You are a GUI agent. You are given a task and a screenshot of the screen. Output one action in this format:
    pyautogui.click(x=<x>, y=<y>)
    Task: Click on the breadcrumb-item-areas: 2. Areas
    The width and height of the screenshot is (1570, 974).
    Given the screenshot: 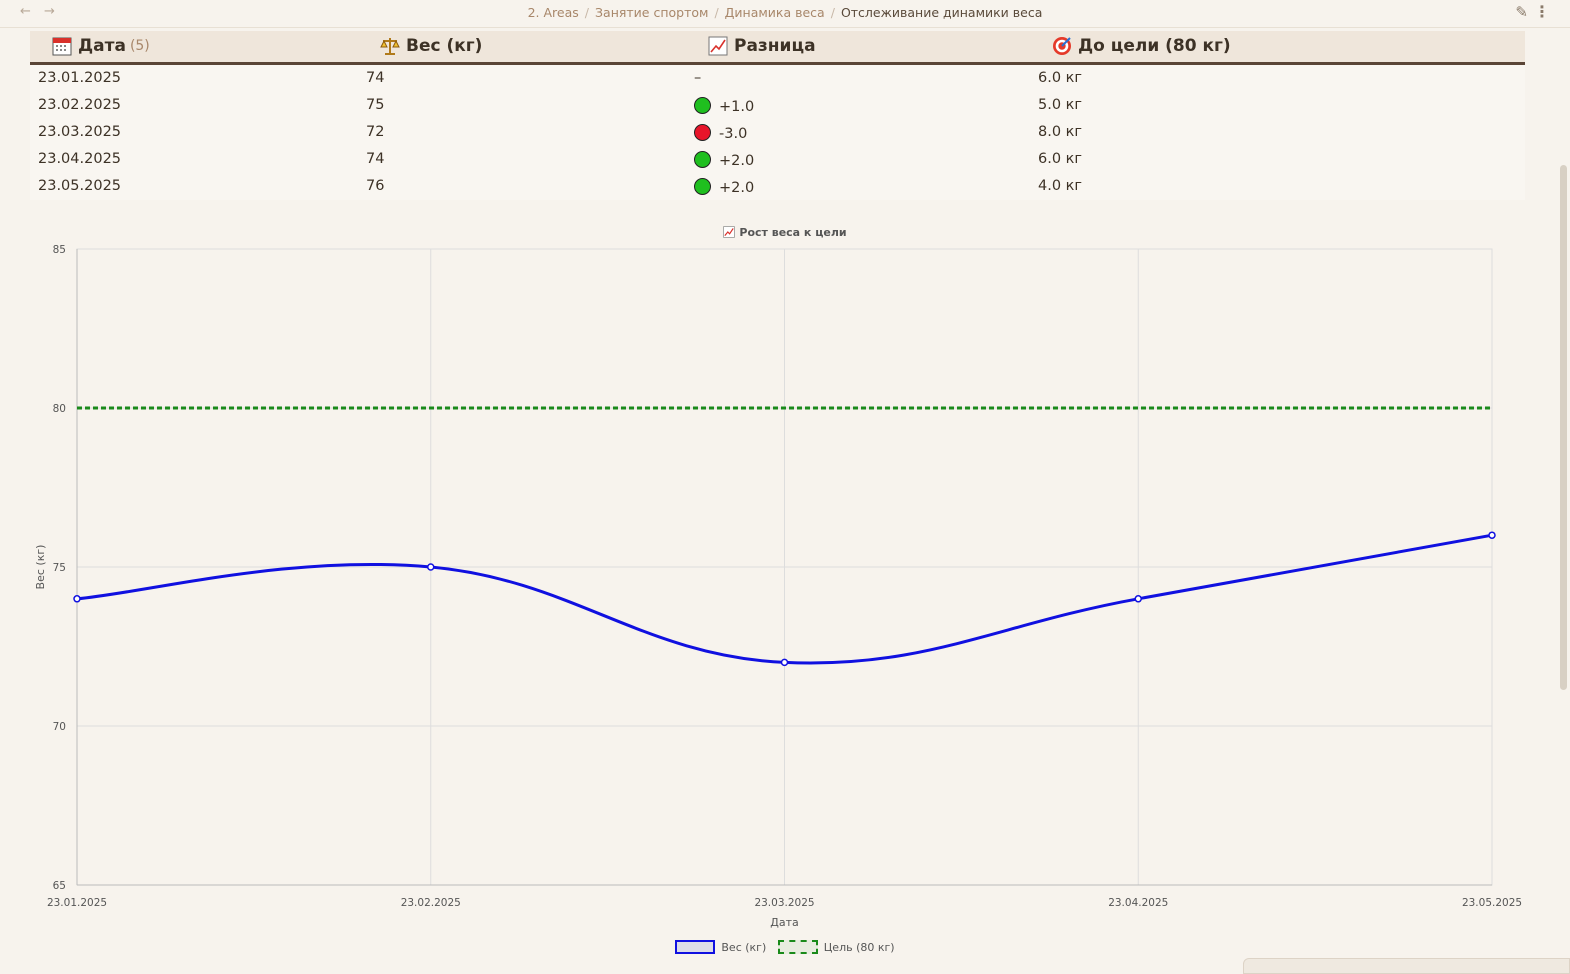 What is the action you would take?
    pyautogui.click(x=553, y=12)
    